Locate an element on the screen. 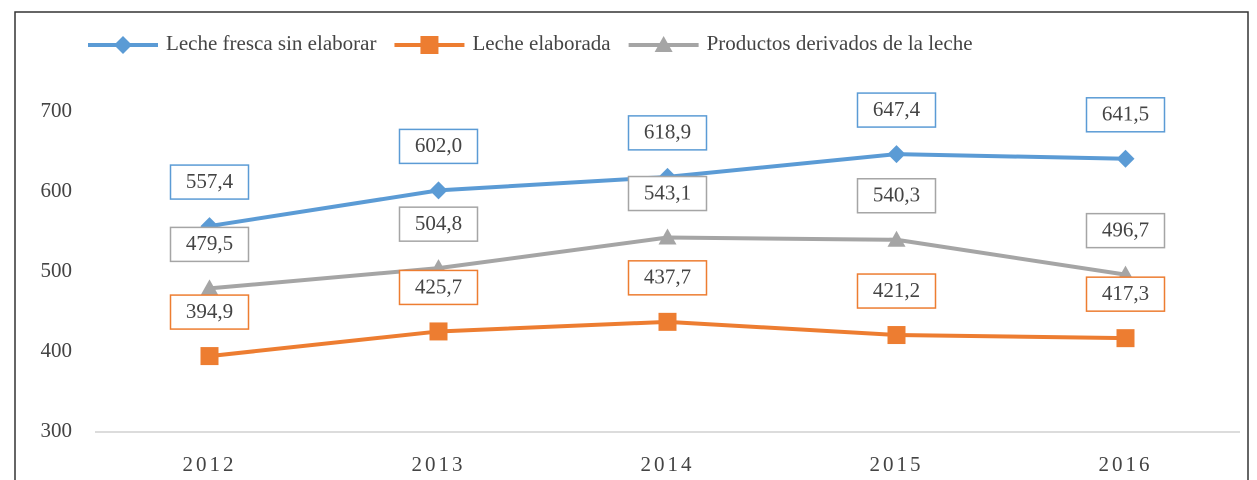 This screenshot has height=480, width=1257. x-tick-label: 2013 is located at coordinates (439, 464).